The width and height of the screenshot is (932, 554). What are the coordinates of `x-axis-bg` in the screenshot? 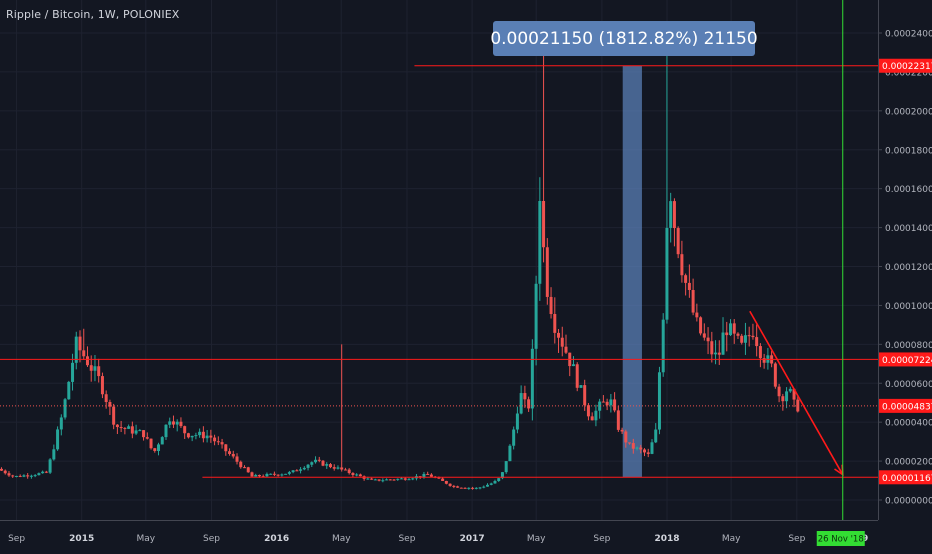 It's located at (439, 535).